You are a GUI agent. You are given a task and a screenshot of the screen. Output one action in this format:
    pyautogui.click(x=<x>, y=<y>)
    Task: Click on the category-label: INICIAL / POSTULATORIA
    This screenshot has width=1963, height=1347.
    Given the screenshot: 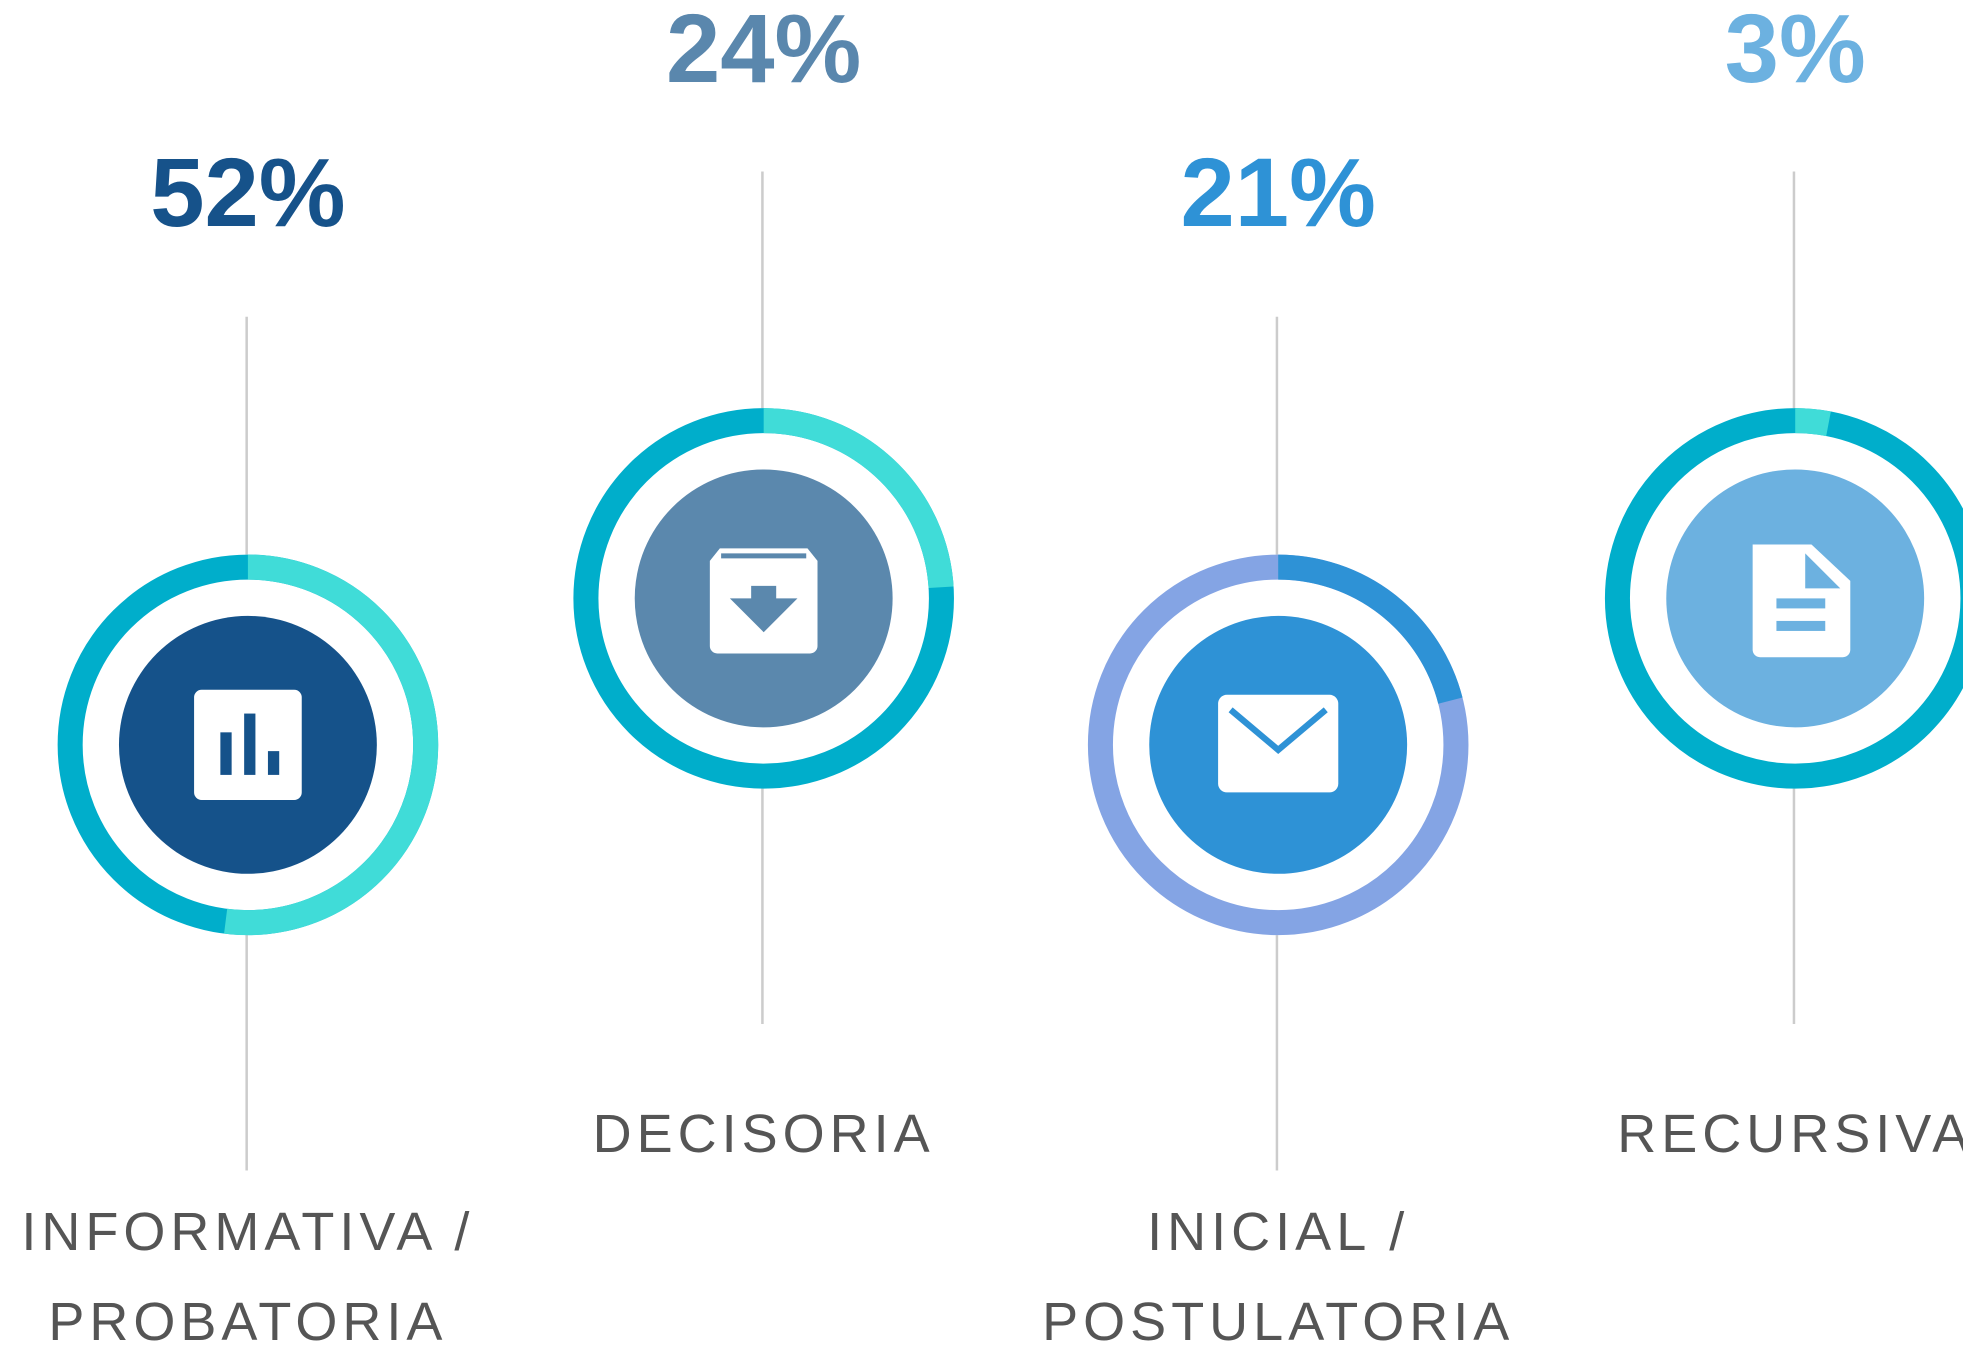 What is the action you would take?
    pyautogui.click(x=1278, y=1274)
    